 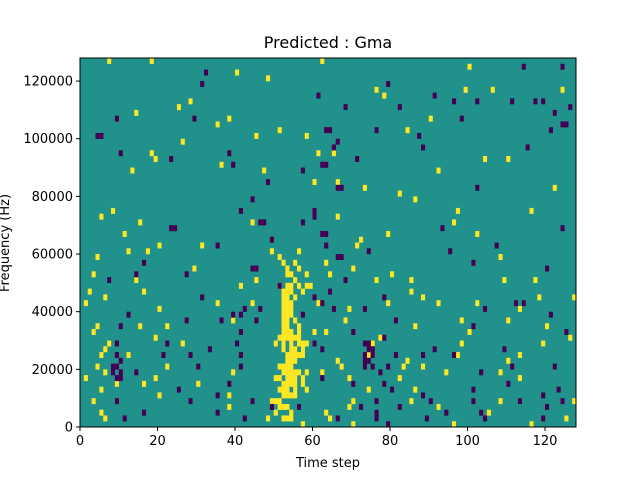 What do you see at coordinates (52, 255) in the screenshot?
I see `y-tick-label: 60000` at bounding box center [52, 255].